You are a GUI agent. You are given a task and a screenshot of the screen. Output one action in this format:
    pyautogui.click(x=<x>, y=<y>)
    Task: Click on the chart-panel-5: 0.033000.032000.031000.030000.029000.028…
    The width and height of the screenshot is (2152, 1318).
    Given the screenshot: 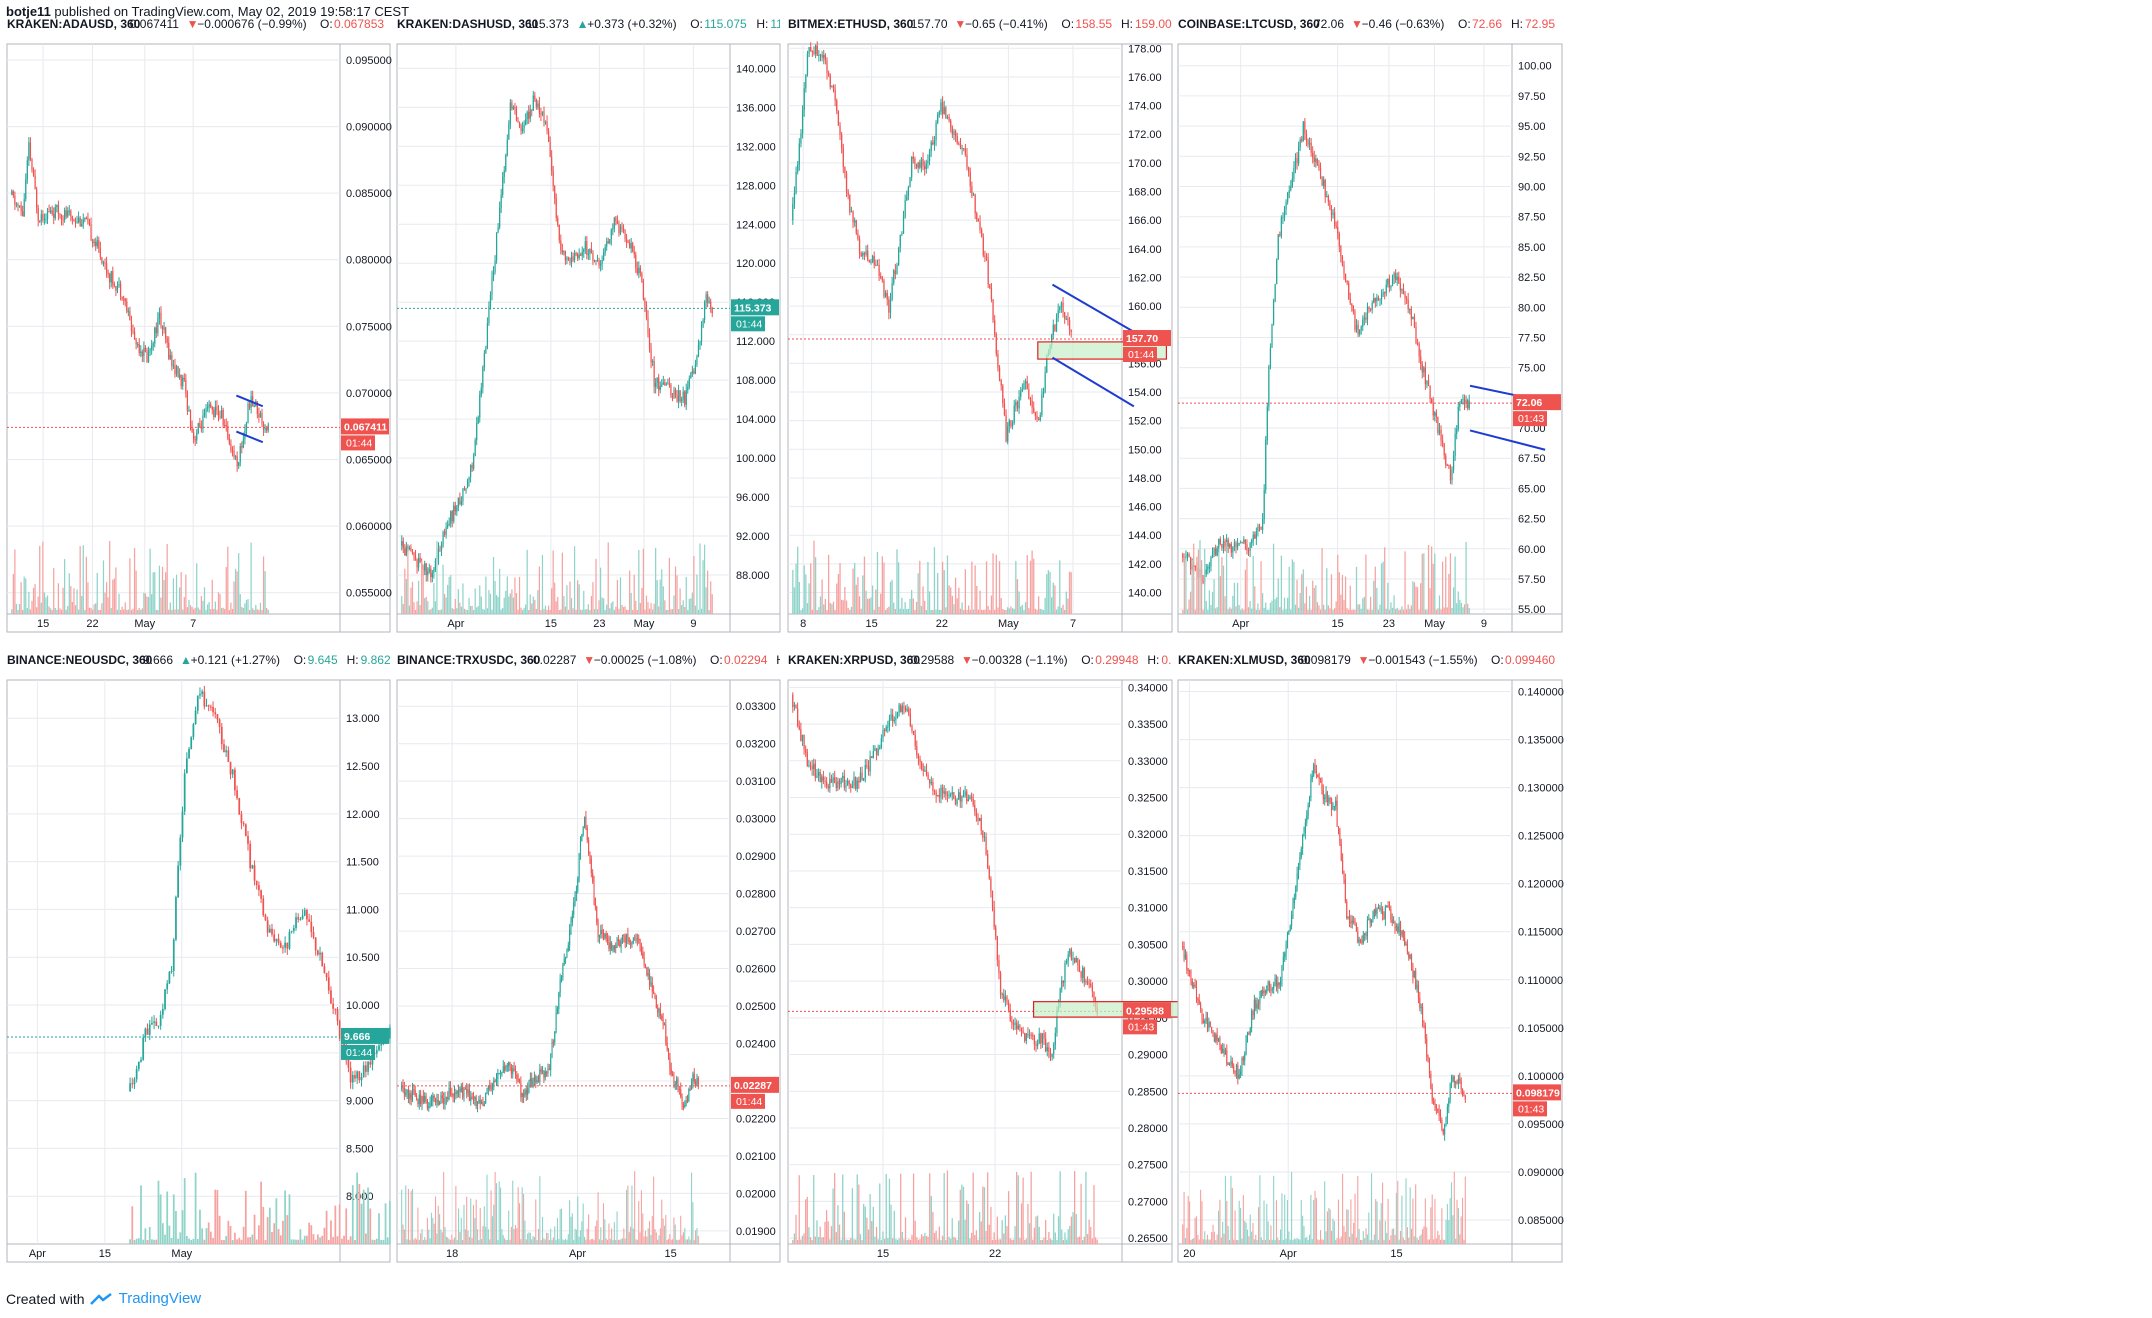 What is the action you would take?
    pyautogui.click(x=681, y=958)
    